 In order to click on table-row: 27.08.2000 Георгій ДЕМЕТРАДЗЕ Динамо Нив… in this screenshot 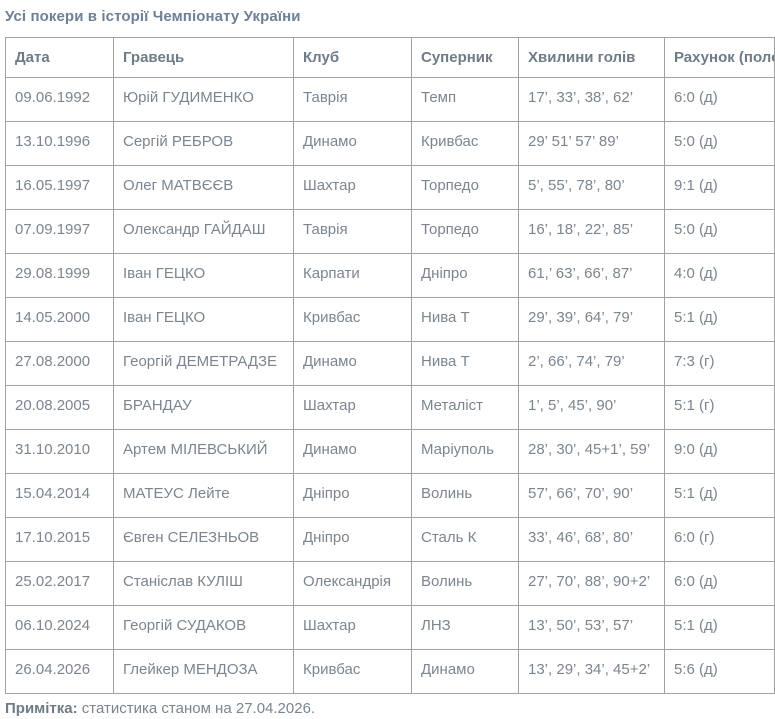, I will do `click(390, 363)`.